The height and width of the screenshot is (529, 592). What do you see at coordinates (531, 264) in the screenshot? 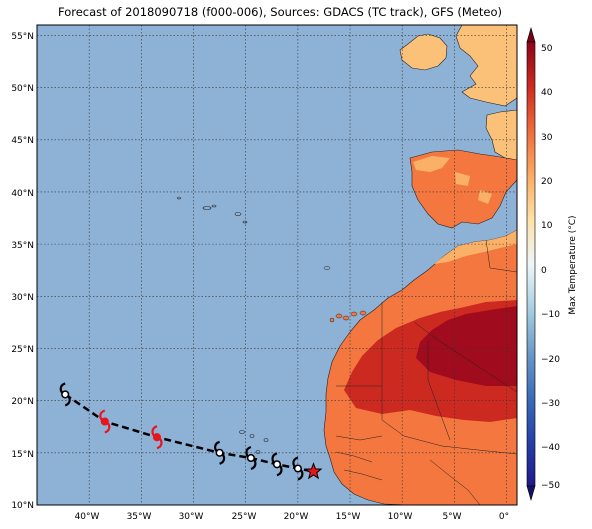
I see `colorbar-body` at bounding box center [531, 264].